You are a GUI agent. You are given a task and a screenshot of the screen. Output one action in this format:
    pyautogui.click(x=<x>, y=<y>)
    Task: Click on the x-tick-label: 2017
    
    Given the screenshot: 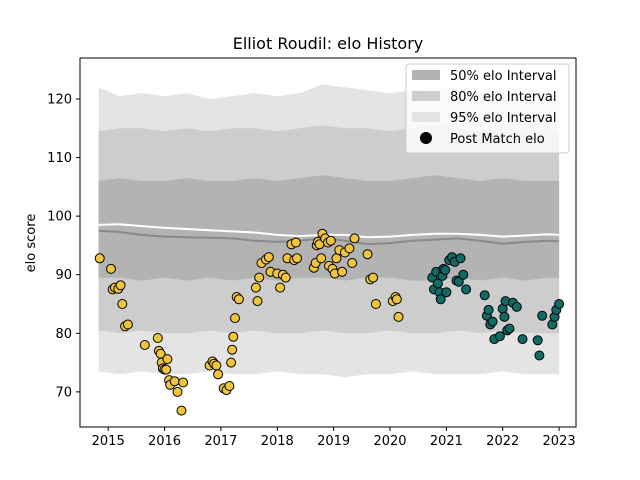 What is the action you would take?
    pyautogui.click(x=220, y=441)
    